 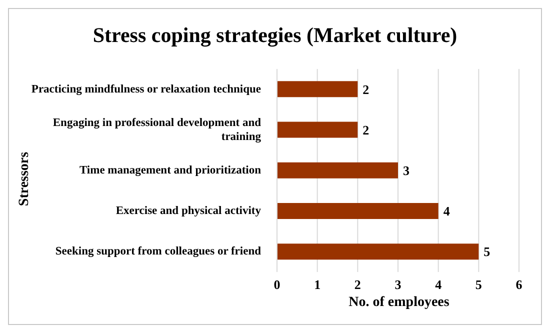 I want to click on y-tick-label: Practicing mindfulness or relaxation technique, so click(x=146, y=89).